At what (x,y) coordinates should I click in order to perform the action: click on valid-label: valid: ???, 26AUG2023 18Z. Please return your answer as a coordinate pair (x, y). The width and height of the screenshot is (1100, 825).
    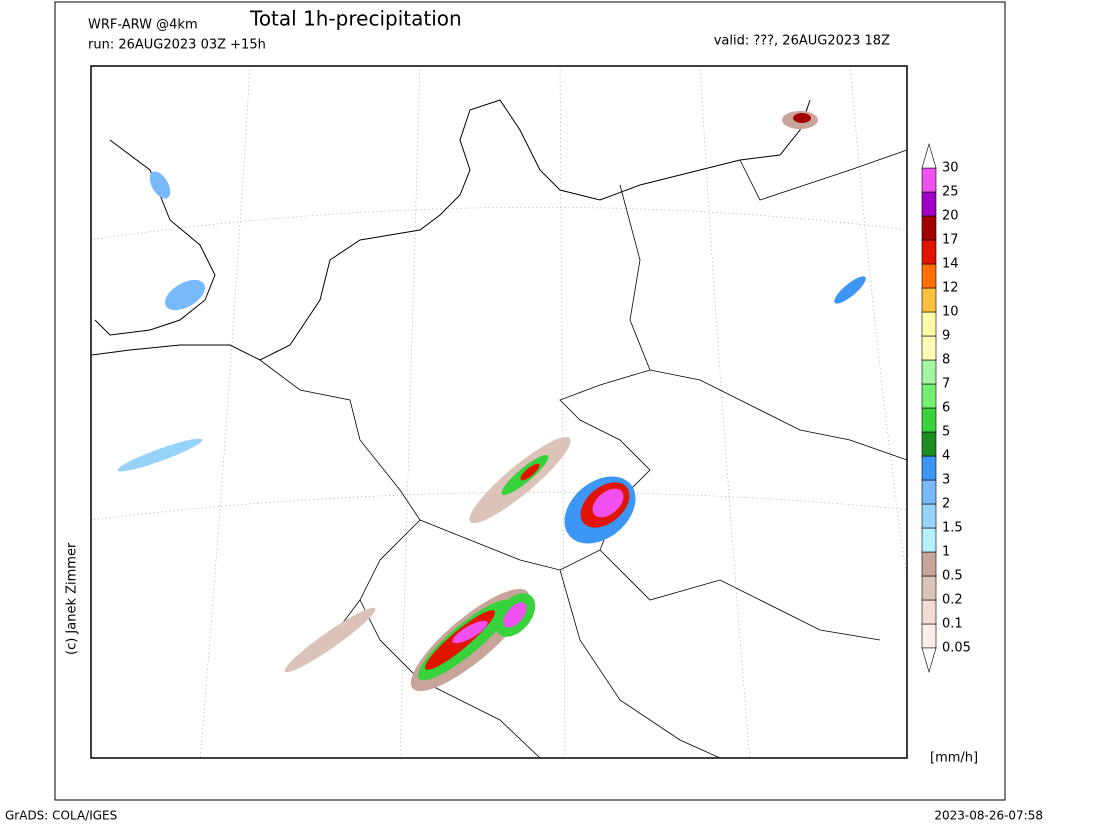
    Looking at the image, I should click on (802, 41).